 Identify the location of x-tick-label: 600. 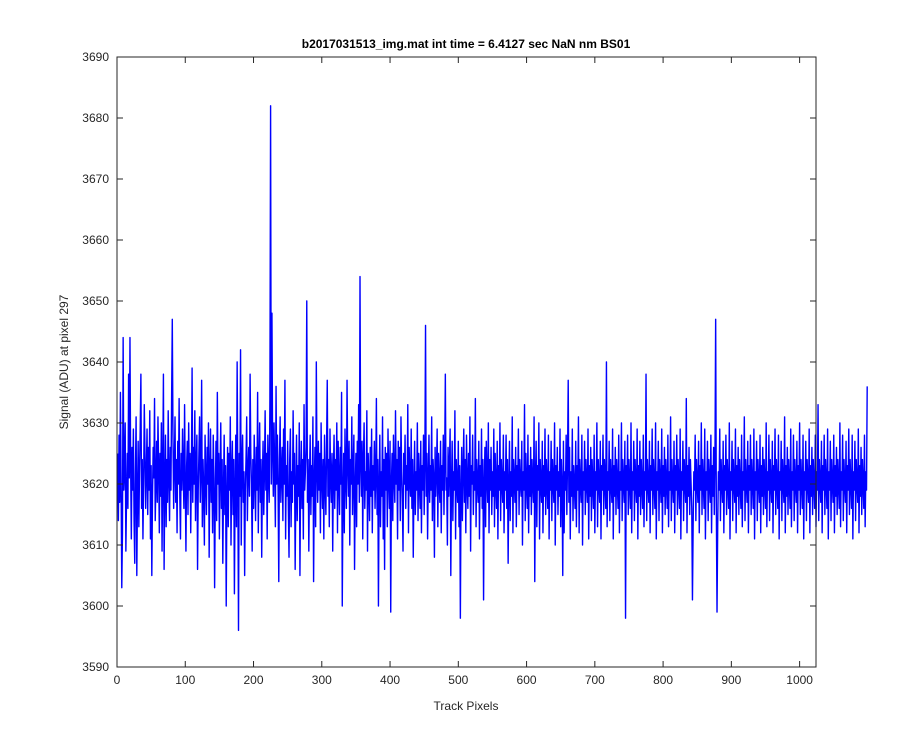
(527, 680).